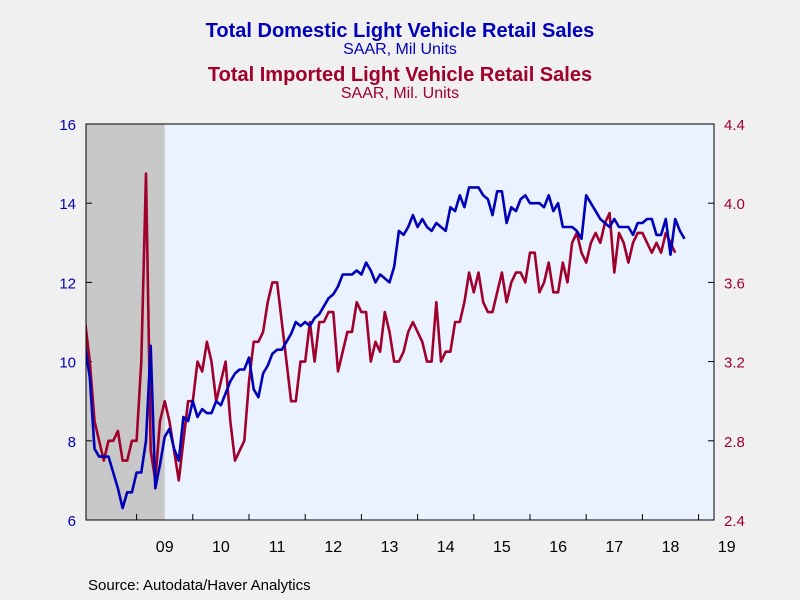 This screenshot has width=800, height=600. I want to click on x-tick-label: 17, so click(614, 547).